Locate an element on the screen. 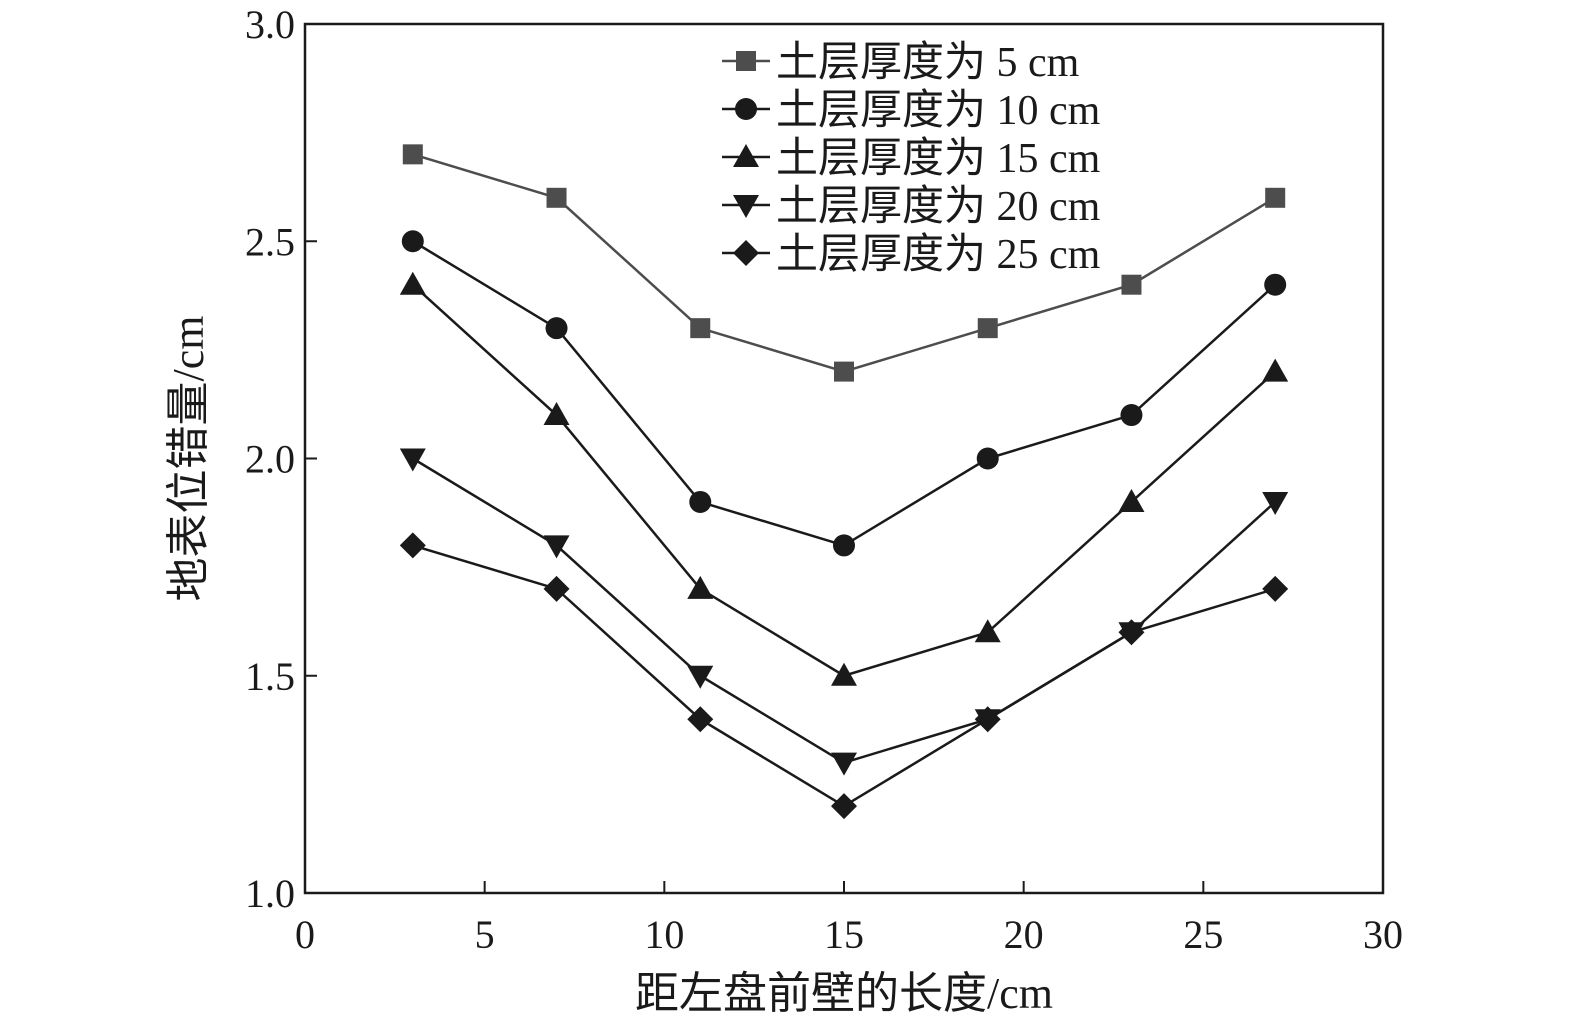  legend-item-2: 土层厚度为 10 cm is located at coordinates (911, 111).